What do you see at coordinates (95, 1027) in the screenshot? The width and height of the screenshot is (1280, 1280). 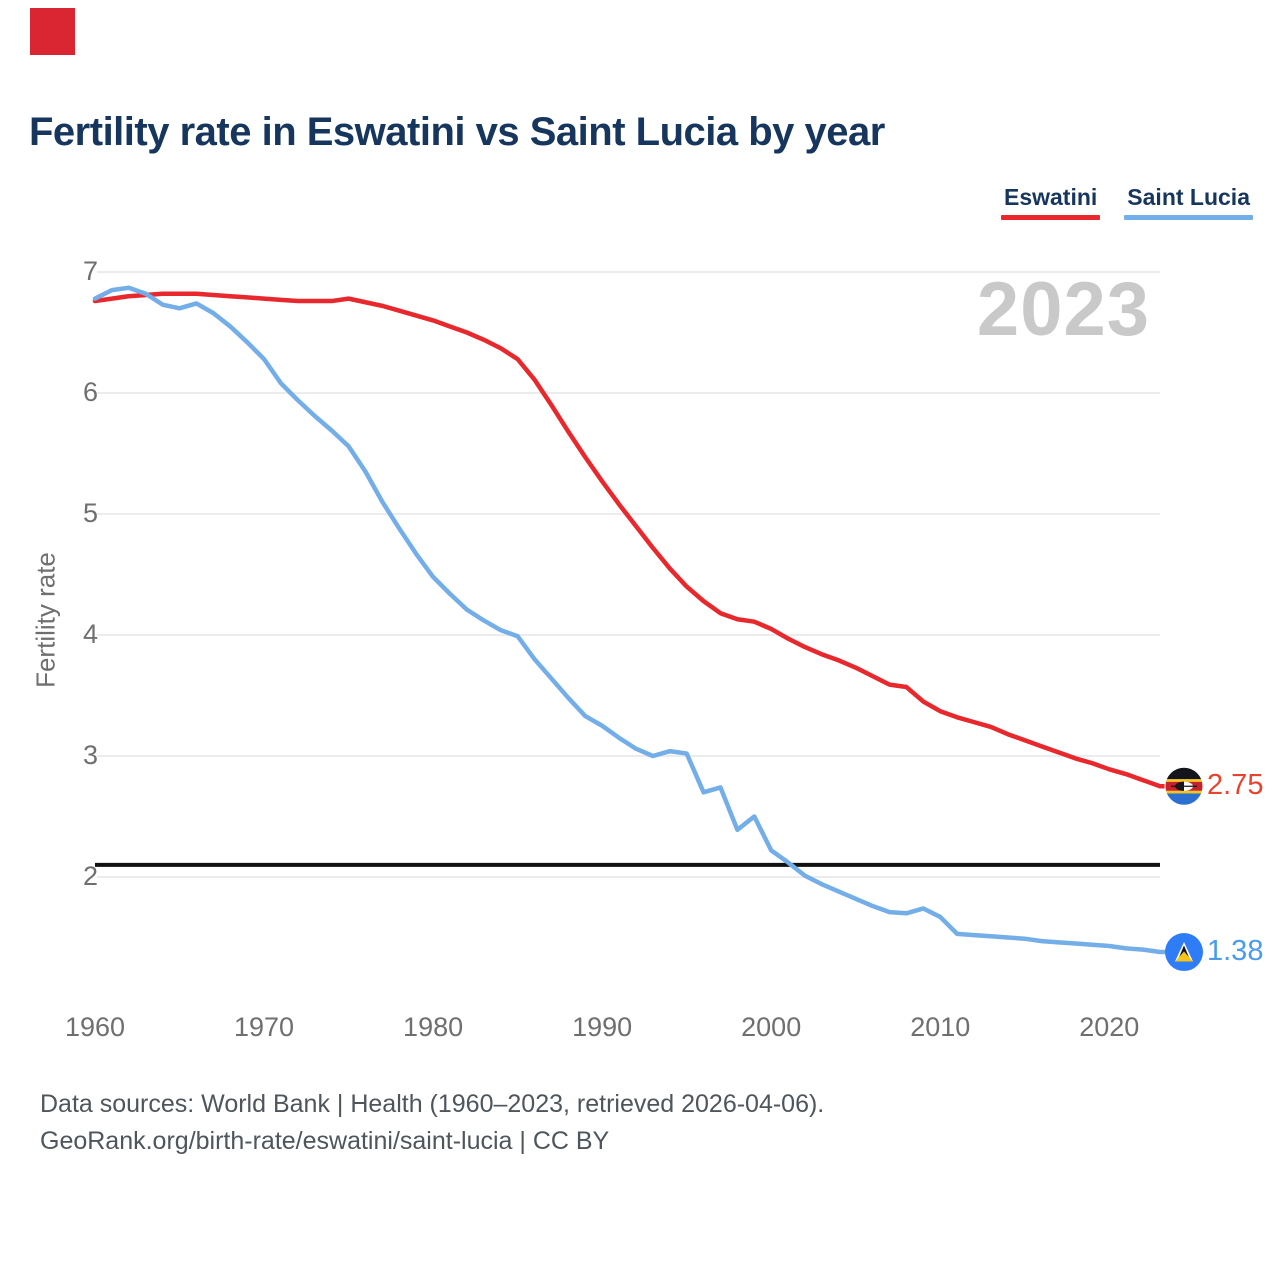 I see `x-tick-label: 1960` at bounding box center [95, 1027].